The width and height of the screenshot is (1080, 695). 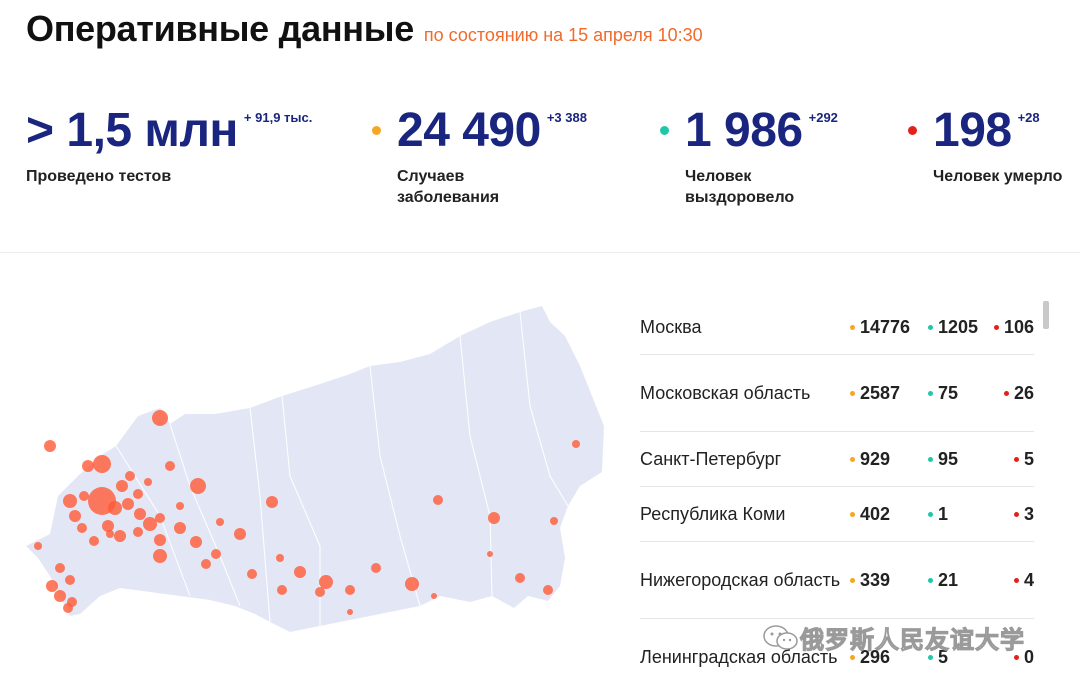 I want to click on stat-label: Человек выздоровело, so click(x=740, y=187).